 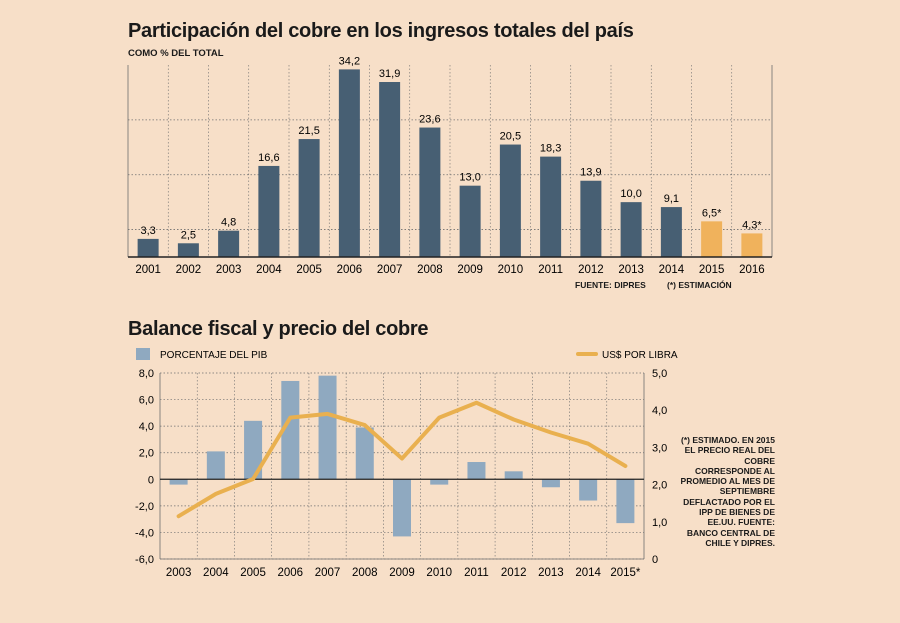 What do you see at coordinates (365, 573) in the screenshot?
I see `chart2-tick-label: 2008` at bounding box center [365, 573].